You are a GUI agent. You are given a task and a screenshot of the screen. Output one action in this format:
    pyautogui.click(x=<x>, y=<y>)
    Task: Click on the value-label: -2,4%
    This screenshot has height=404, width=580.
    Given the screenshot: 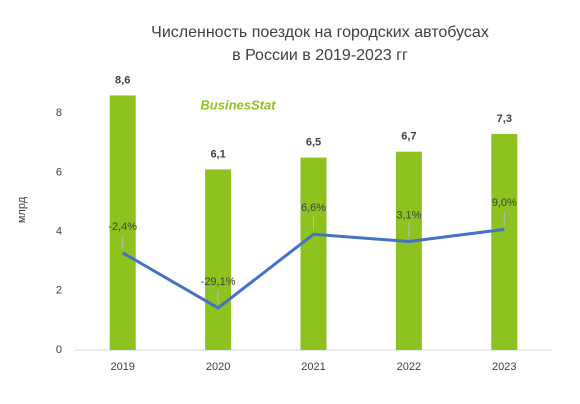 What is the action you would take?
    pyautogui.click(x=122, y=227)
    